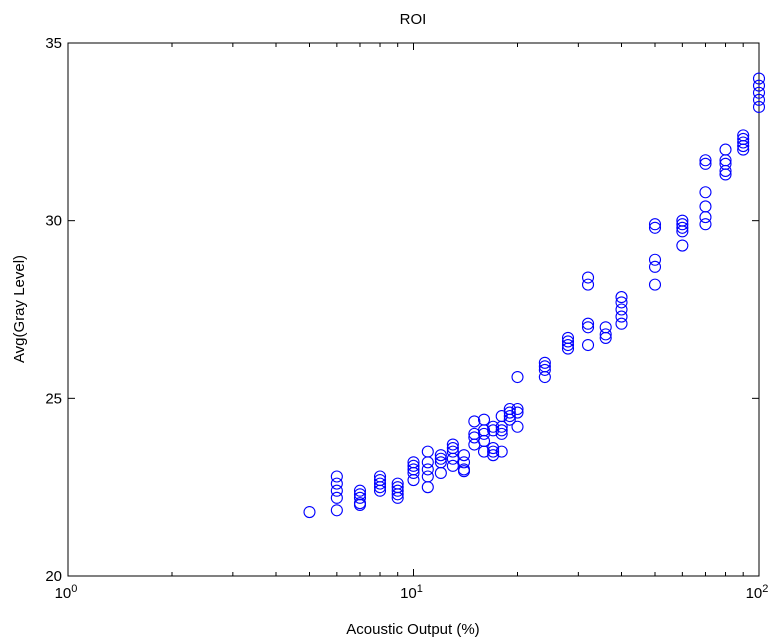  What do you see at coordinates (53, 398) in the screenshot?
I see `y-tick-label: 25` at bounding box center [53, 398].